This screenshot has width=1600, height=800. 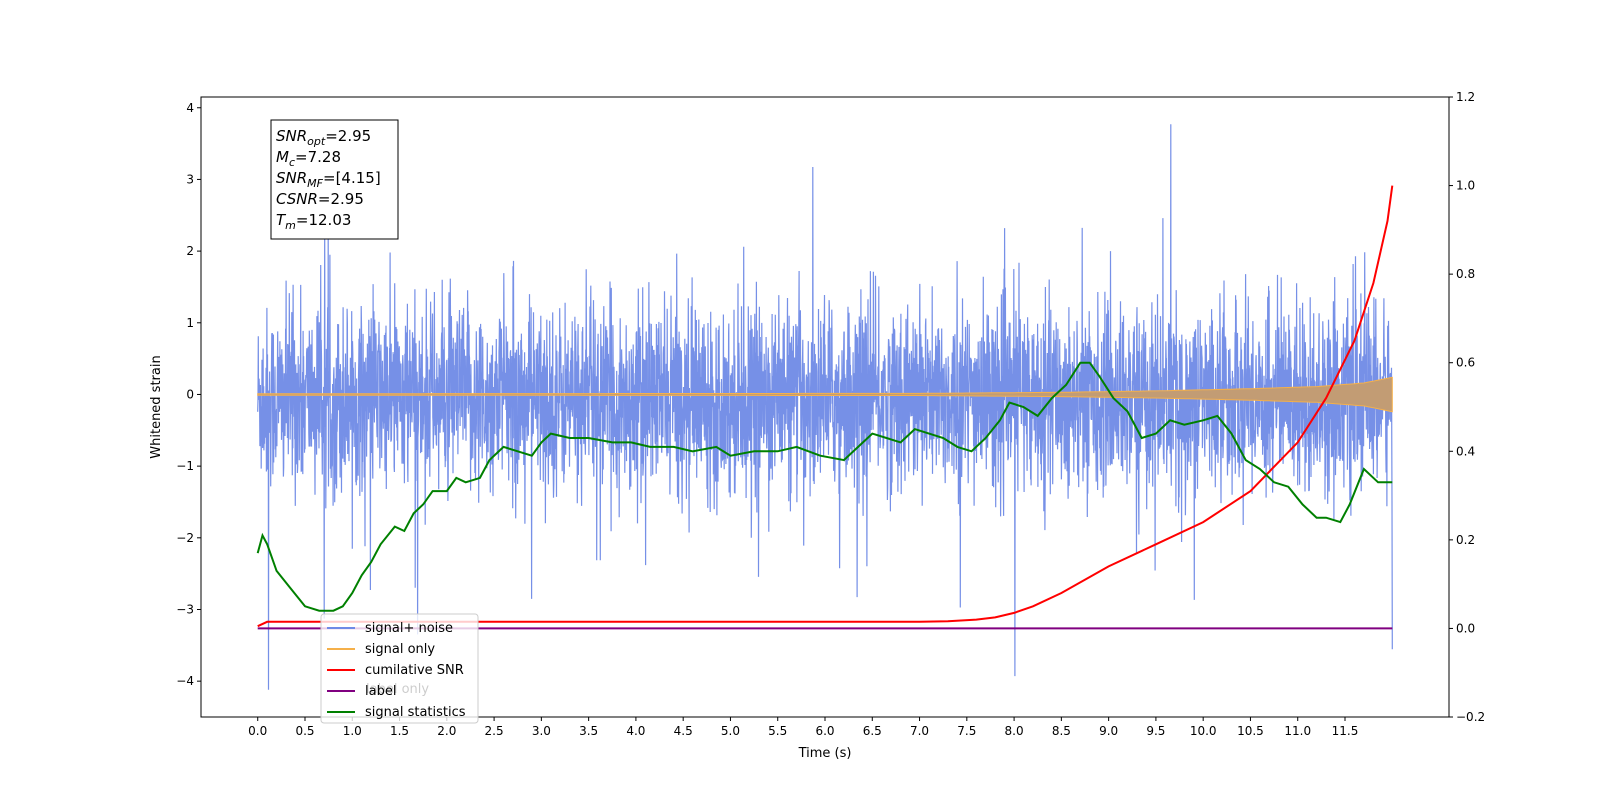 What do you see at coordinates (494, 731) in the screenshot?
I see `x-tick-label: 2.5` at bounding box center [494, 731].